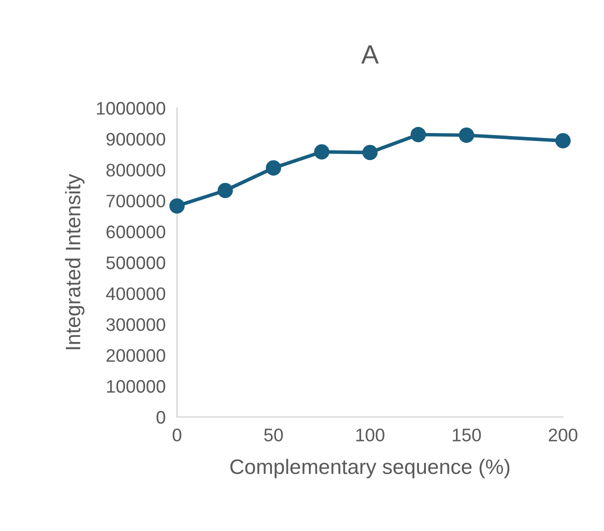 The height and width of the screenshot is (531, 604). Describe the element at coordinates (466, 435) in the screenshot. I see `x-tick-label: 150` at that location.